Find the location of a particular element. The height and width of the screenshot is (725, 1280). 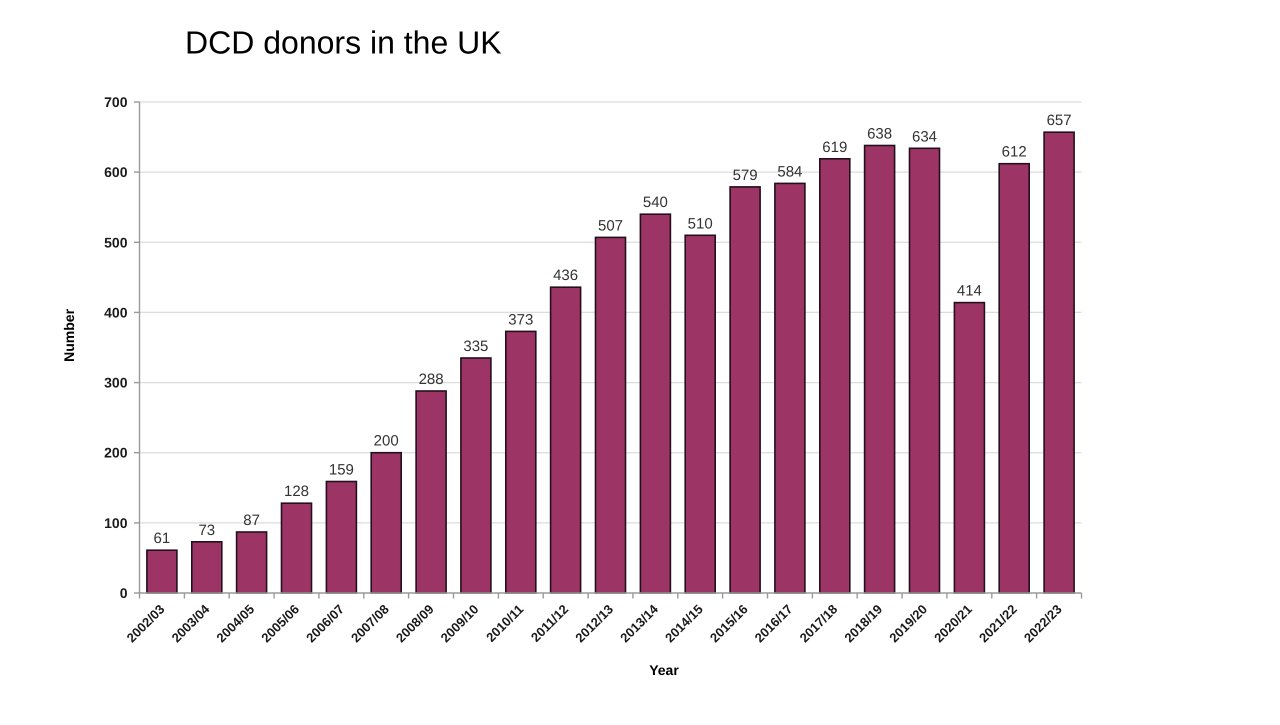

svg-text: 2015/16 is located at coordinates (729, 624).